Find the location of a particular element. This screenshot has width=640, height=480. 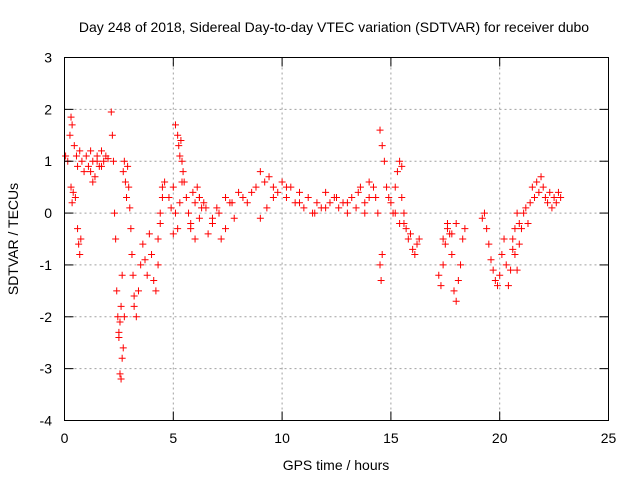

y-tick-label: -3 is located at coordinates (46, 369).